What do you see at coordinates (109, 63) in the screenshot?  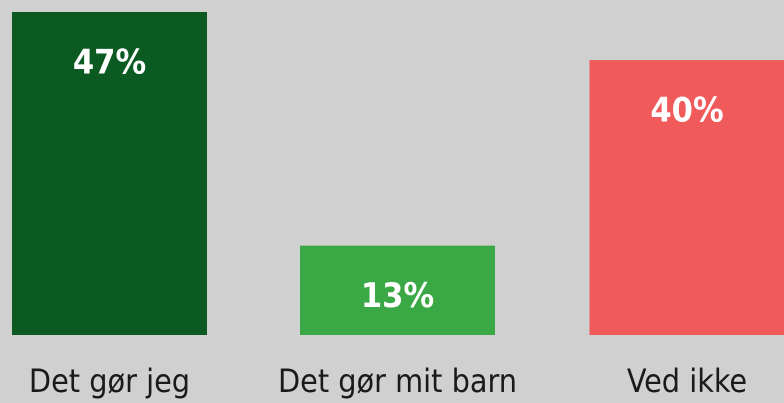 I see `value-label: 47%` at bounding box center [109, 63].